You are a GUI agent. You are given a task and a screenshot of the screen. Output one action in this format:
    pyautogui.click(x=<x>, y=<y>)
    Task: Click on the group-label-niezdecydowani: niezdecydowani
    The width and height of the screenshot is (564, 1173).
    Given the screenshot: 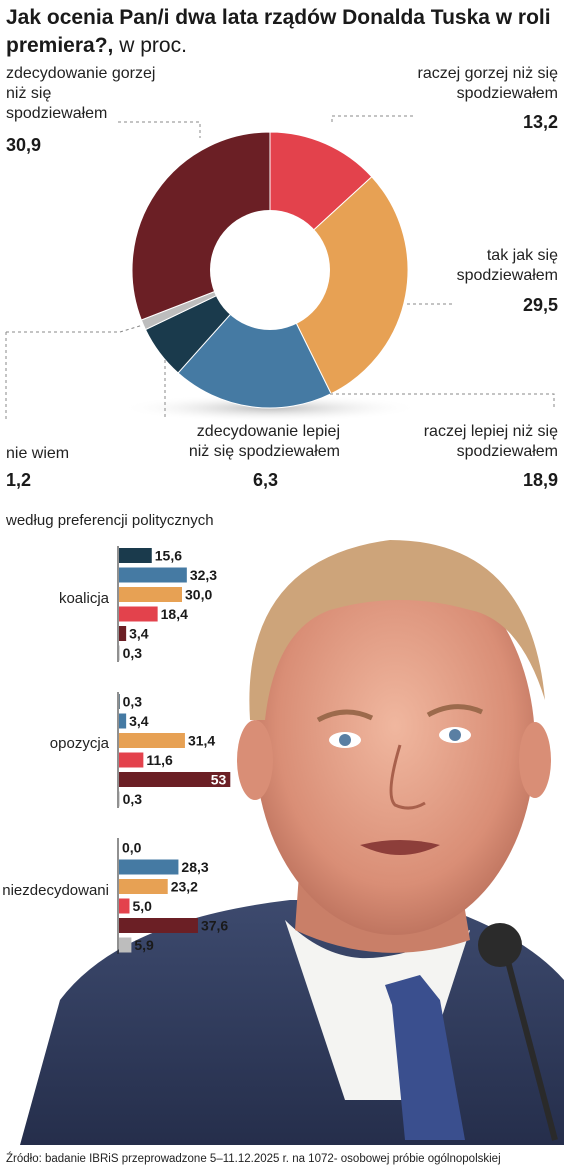 What is the action you would take?
    pyautogui.click(x=55, y=890)
    